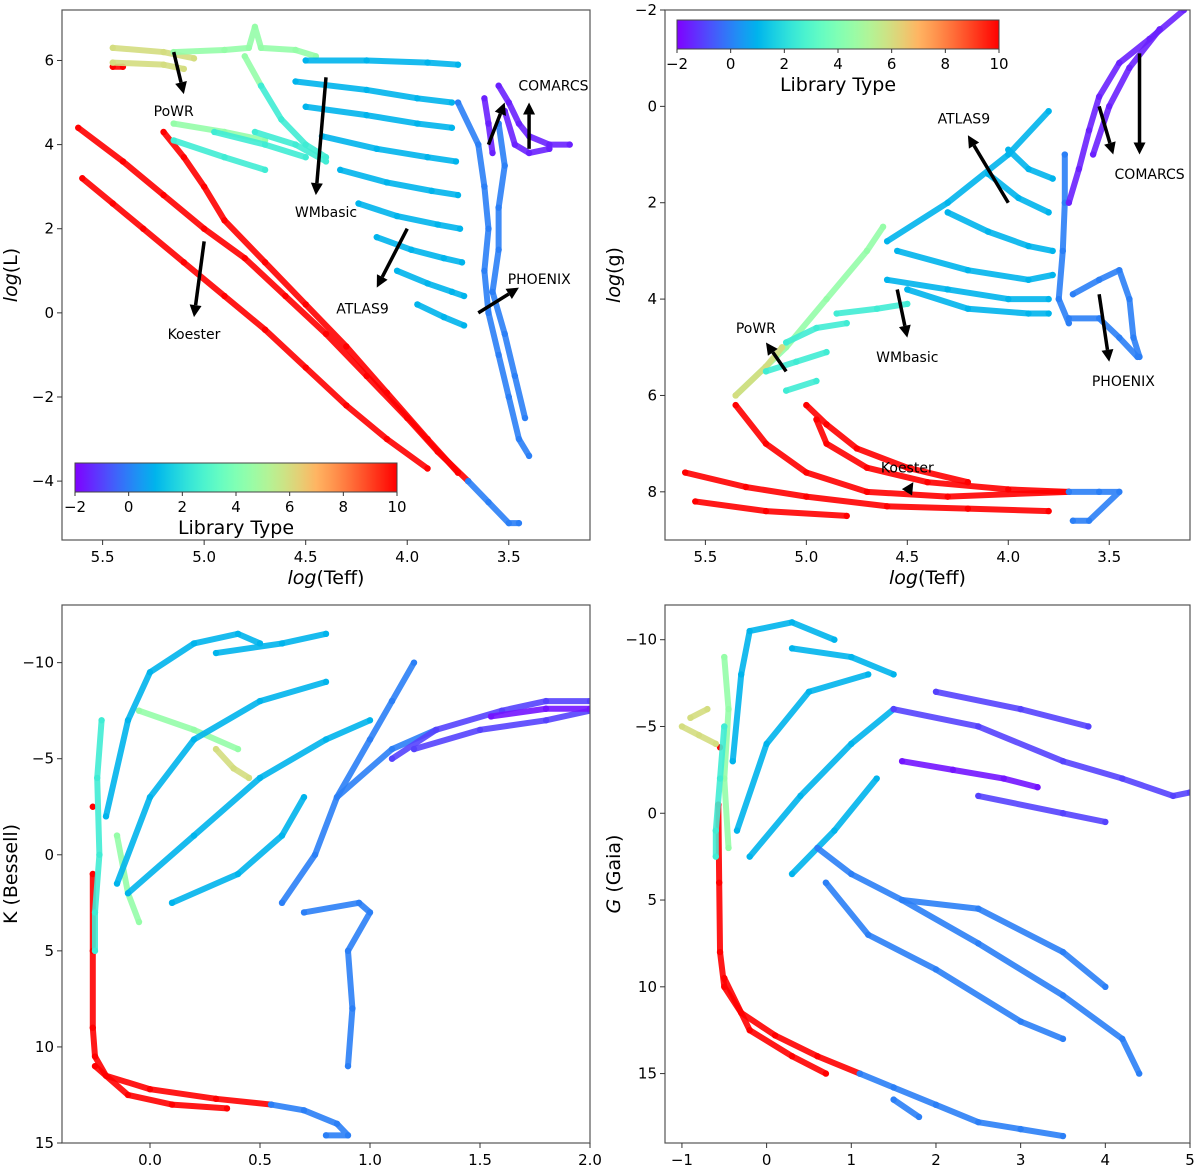 Image resolution: width=1200 pixels, height=1172 pixels. What do you see at coordinates (553, 87) in the screenshot?
I see `annotation-label: COMARCS` at bounding box center [553, 87].